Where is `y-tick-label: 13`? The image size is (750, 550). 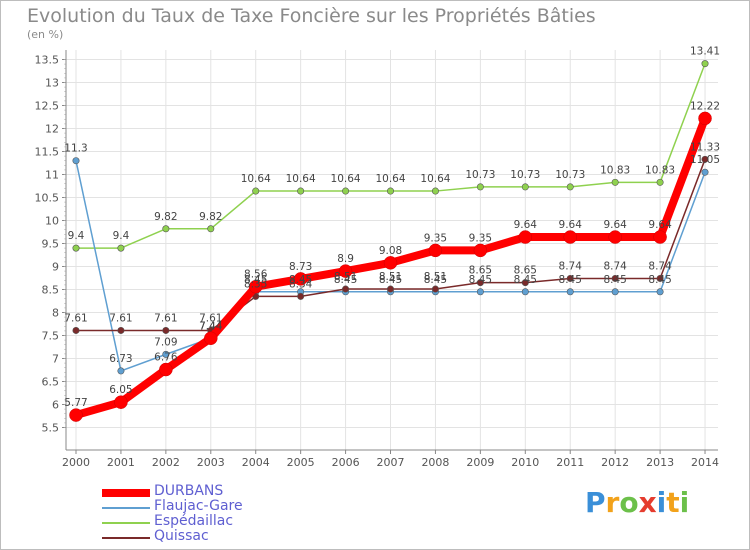 y-tick-label: 13 is located at coordinates (52, 83).